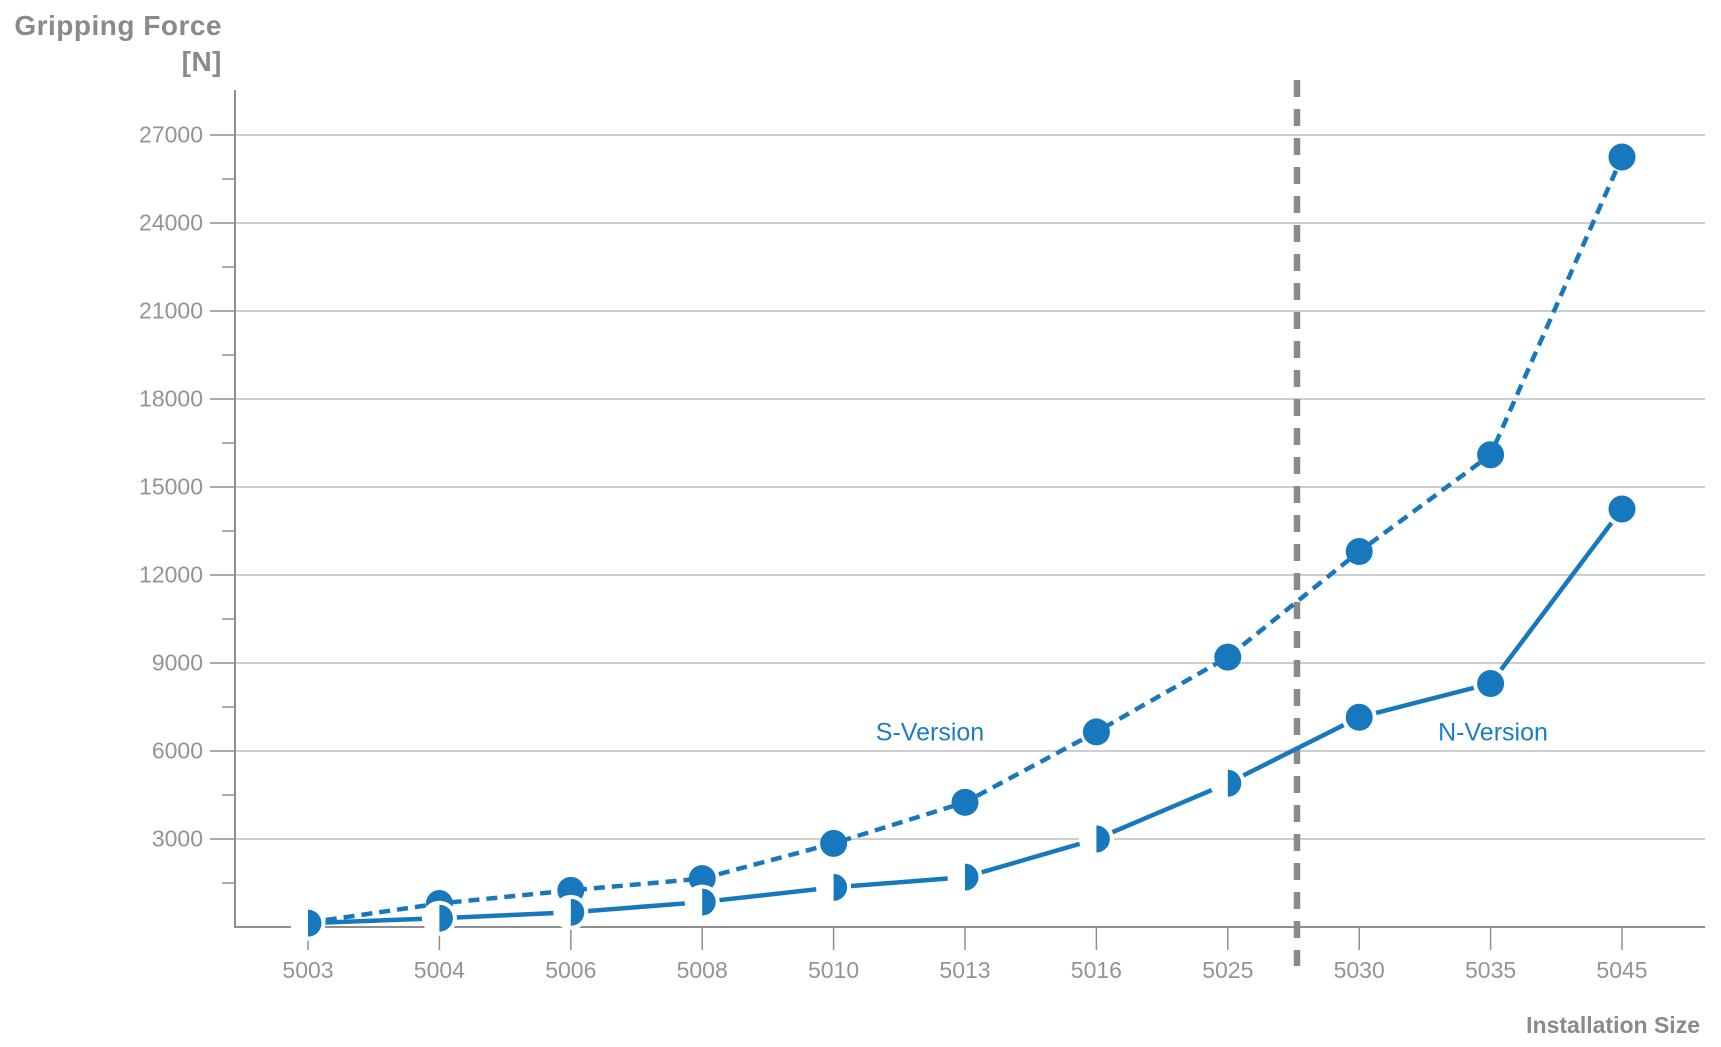 The width and height of the screenshot is (1721, 1047). What do you see at coordinates (1493, 732) in the screenshot?
I see `n-version-label: N-Version` at bounding box center [1493, 732].